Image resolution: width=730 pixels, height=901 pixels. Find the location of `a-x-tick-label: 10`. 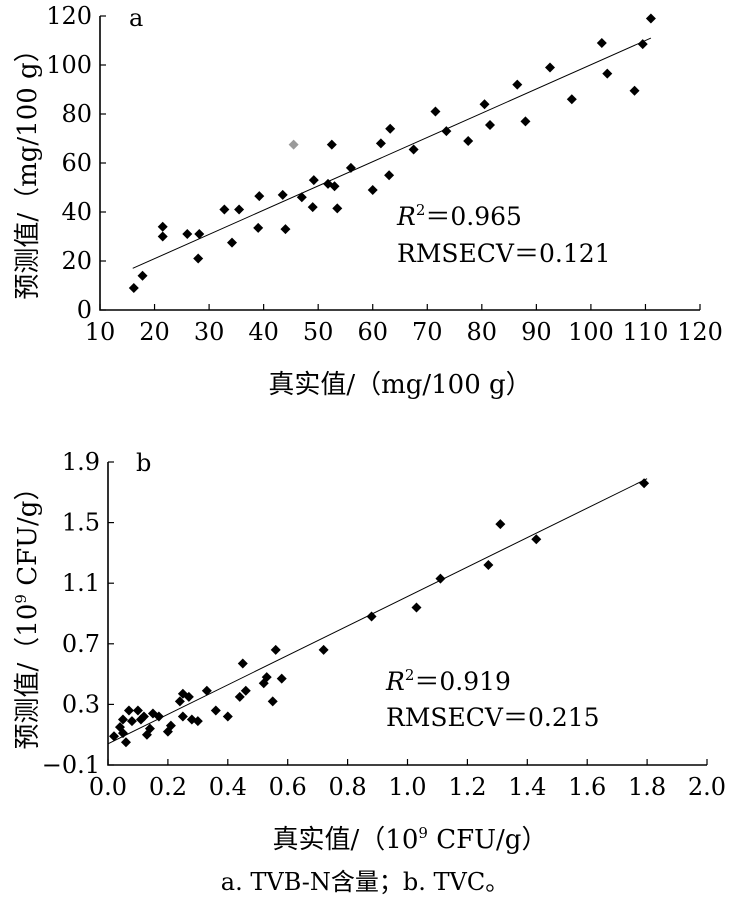

a-x-tick-label: 10 is located at coordinates (100, 332).